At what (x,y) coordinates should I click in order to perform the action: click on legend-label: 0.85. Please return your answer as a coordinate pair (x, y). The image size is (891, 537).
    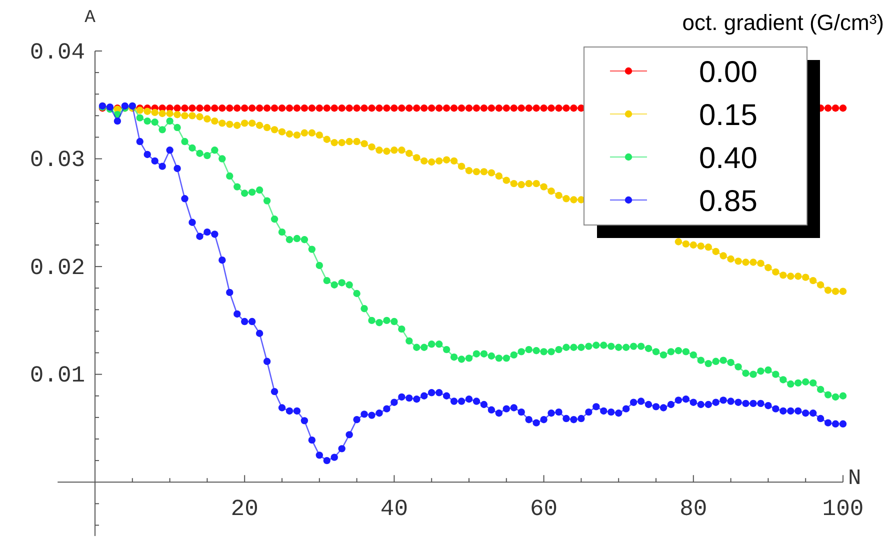
    Looking at the image, I should click on (728, 201).